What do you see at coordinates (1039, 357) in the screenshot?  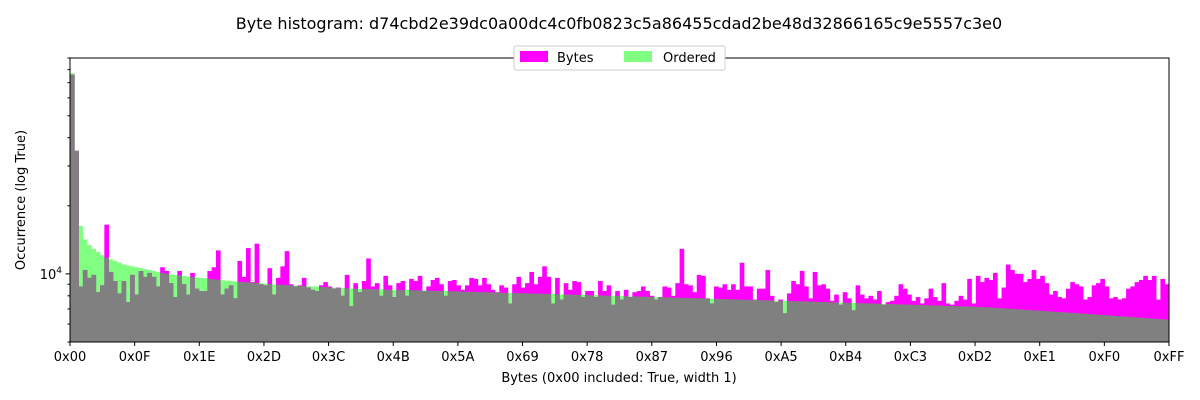 I see `x-tick-label: 0xE1` at bounding box center [1039, 357].